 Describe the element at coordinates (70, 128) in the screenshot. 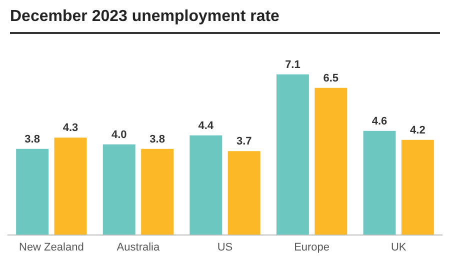

I see `data-label: 4.3` at that location.